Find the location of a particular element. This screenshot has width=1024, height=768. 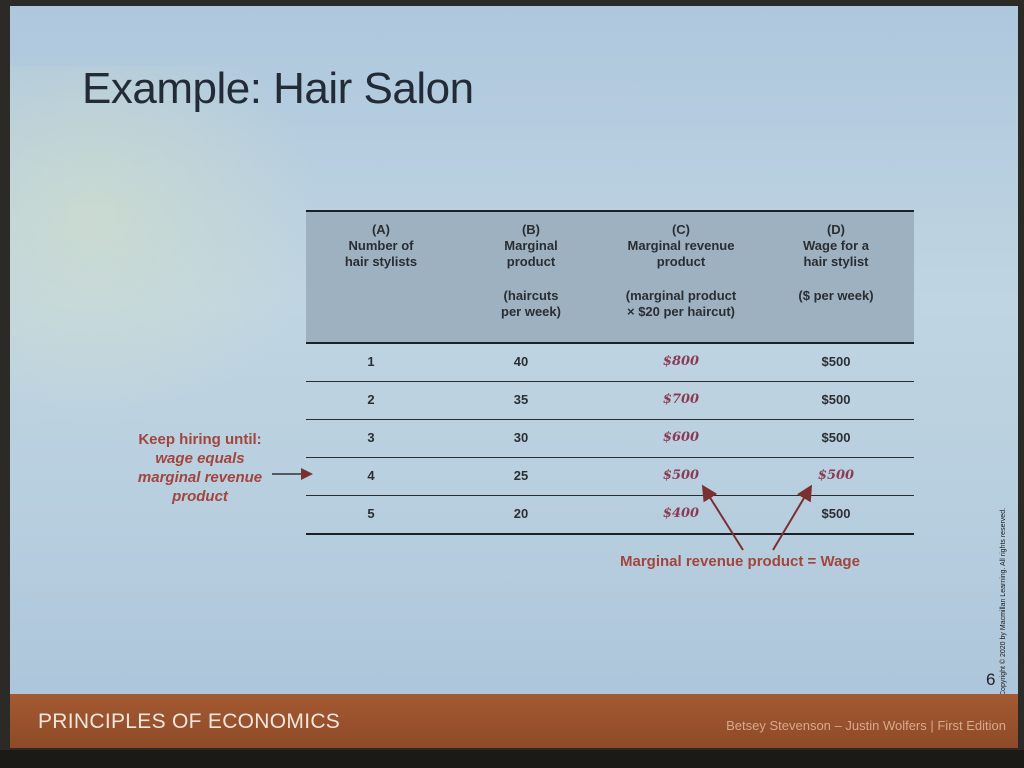

header-text: hair stylist is located at coordinates (836, 261).